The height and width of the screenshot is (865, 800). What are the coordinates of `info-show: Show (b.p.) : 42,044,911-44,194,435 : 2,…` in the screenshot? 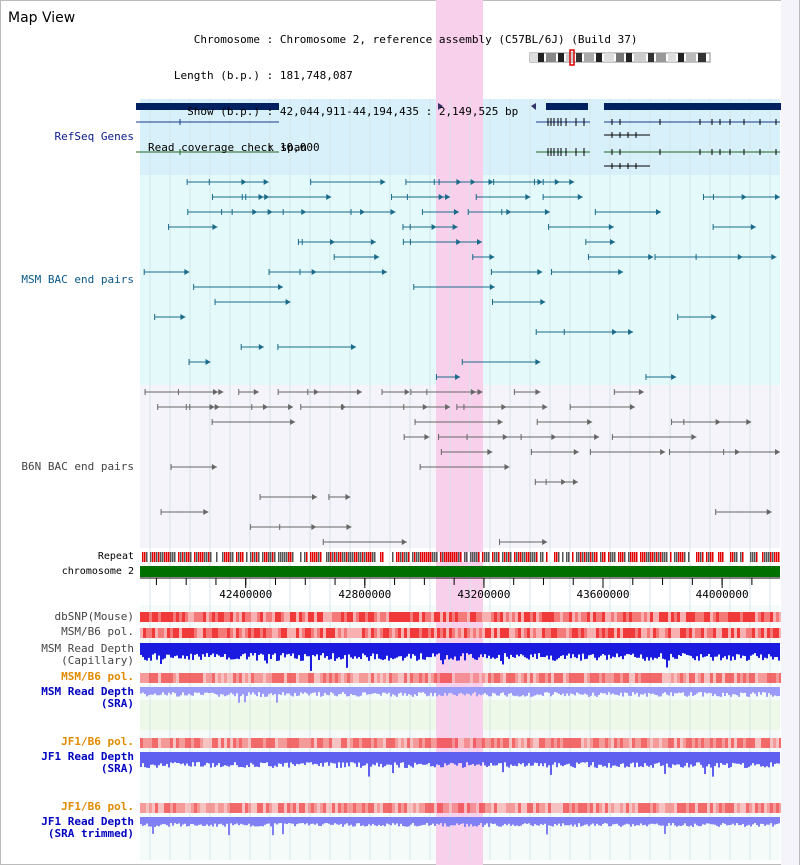 It's located at (353, 111).